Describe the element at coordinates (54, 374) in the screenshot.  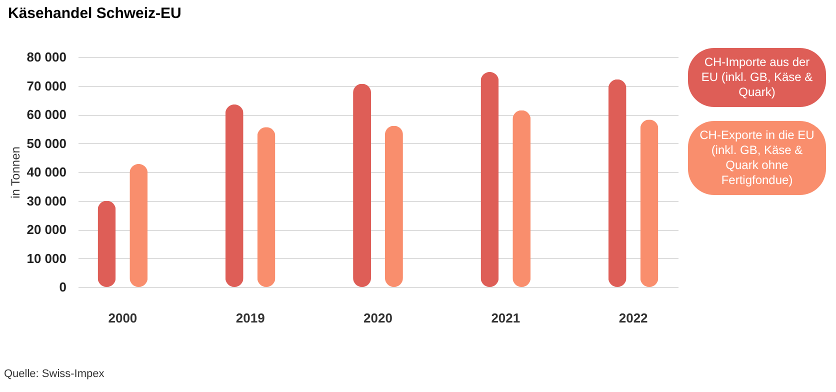
I see `source-note: Quelle: Swiss-Impex` at that location.